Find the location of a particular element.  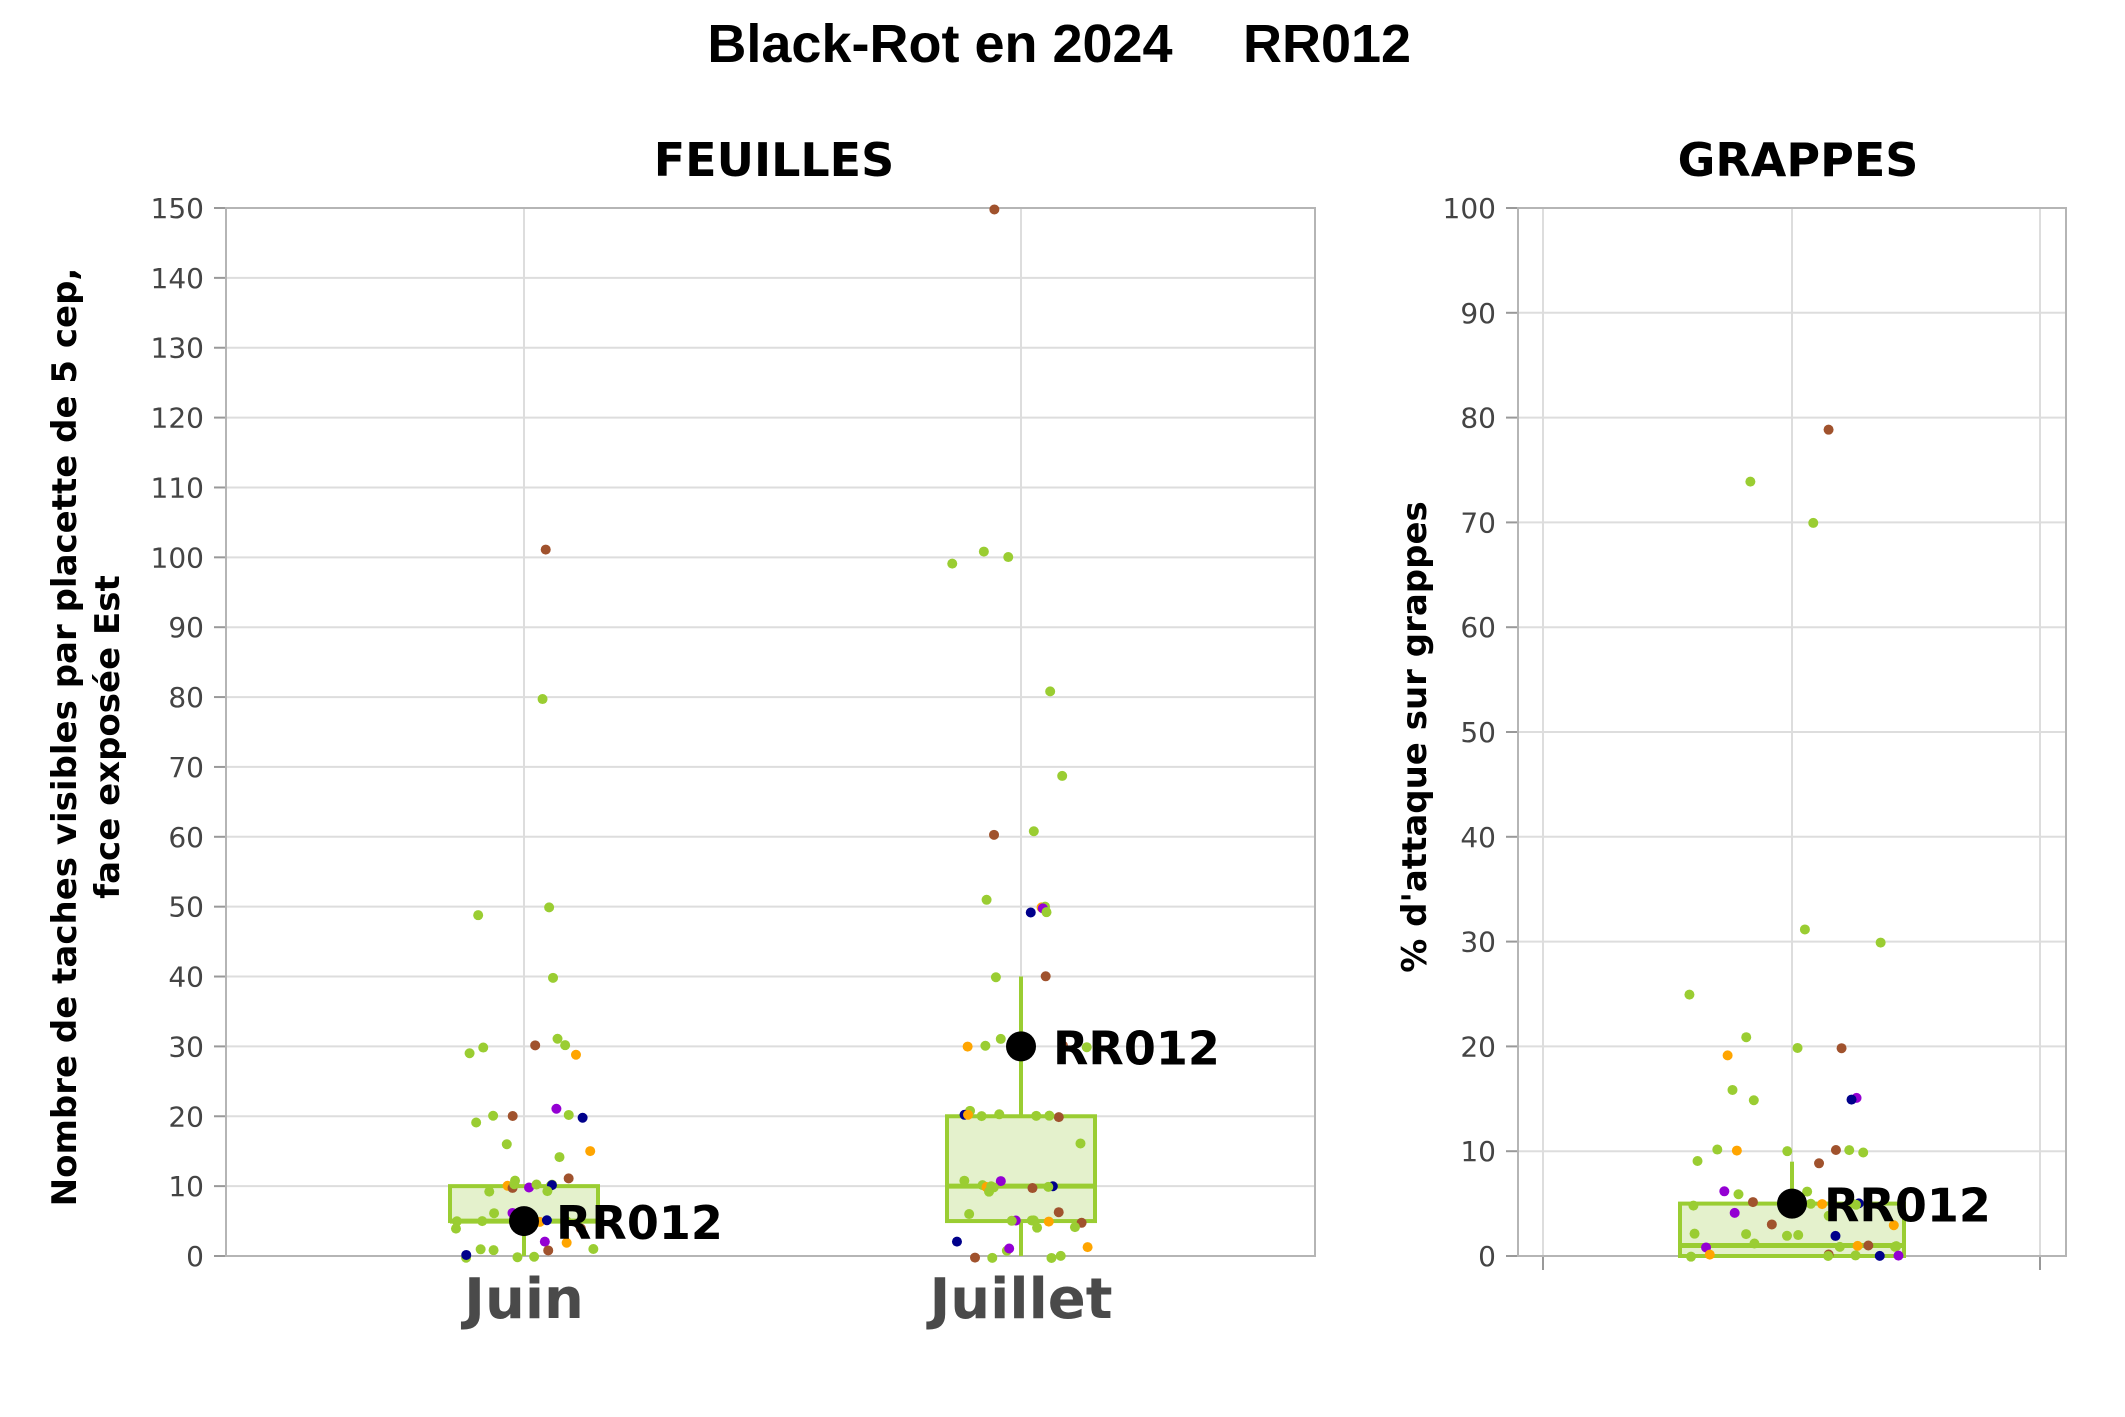

x-category-label: Juin is located at coordinates (522, 1299).